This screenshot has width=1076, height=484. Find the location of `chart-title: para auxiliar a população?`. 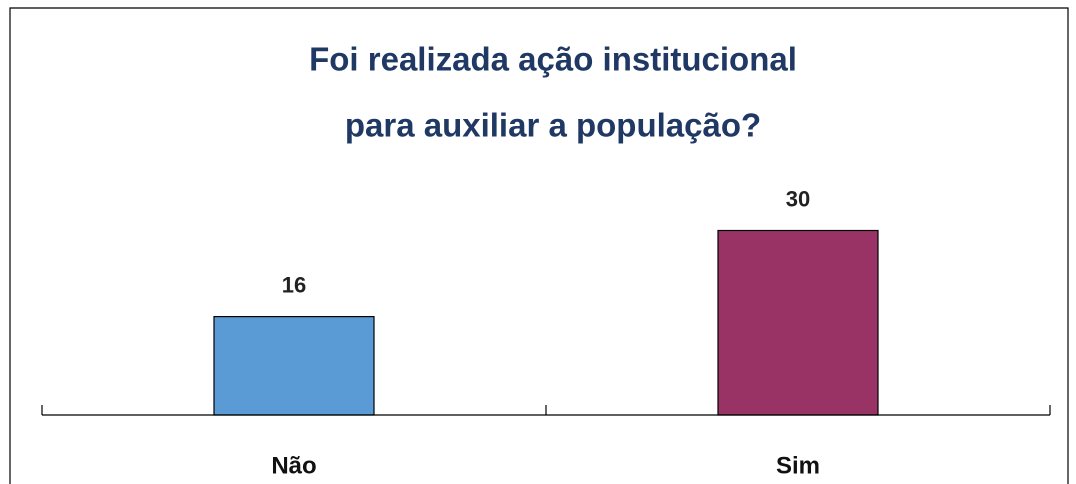

chart-title: para auxiliar a população? is located at coordinates (553, 125).